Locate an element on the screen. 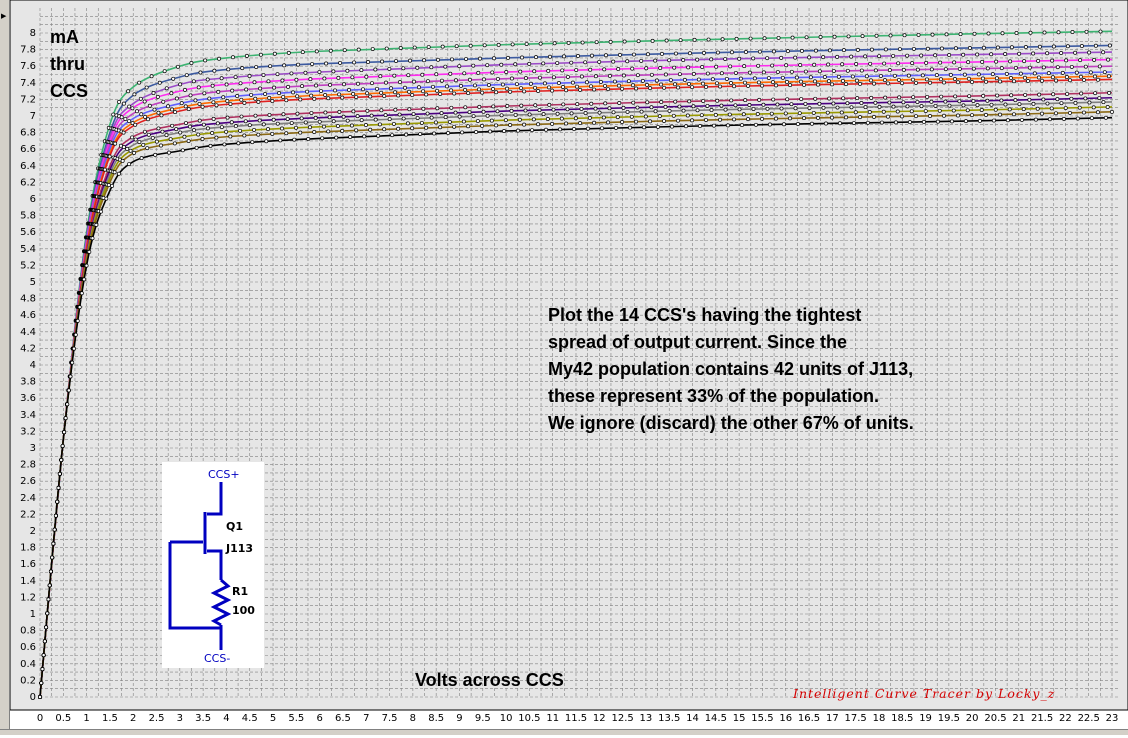  x-tick-label: 10.5 is located at coordinates (529, 718).